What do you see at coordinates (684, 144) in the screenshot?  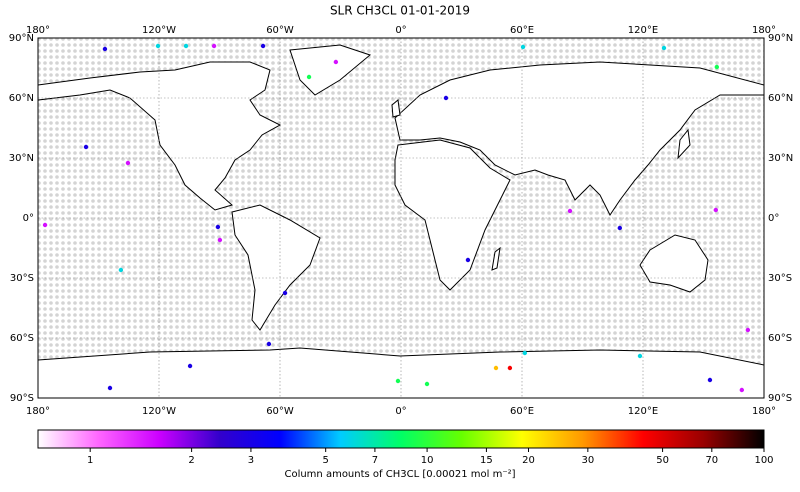 I see `japan` at bounding box center [684, 144].